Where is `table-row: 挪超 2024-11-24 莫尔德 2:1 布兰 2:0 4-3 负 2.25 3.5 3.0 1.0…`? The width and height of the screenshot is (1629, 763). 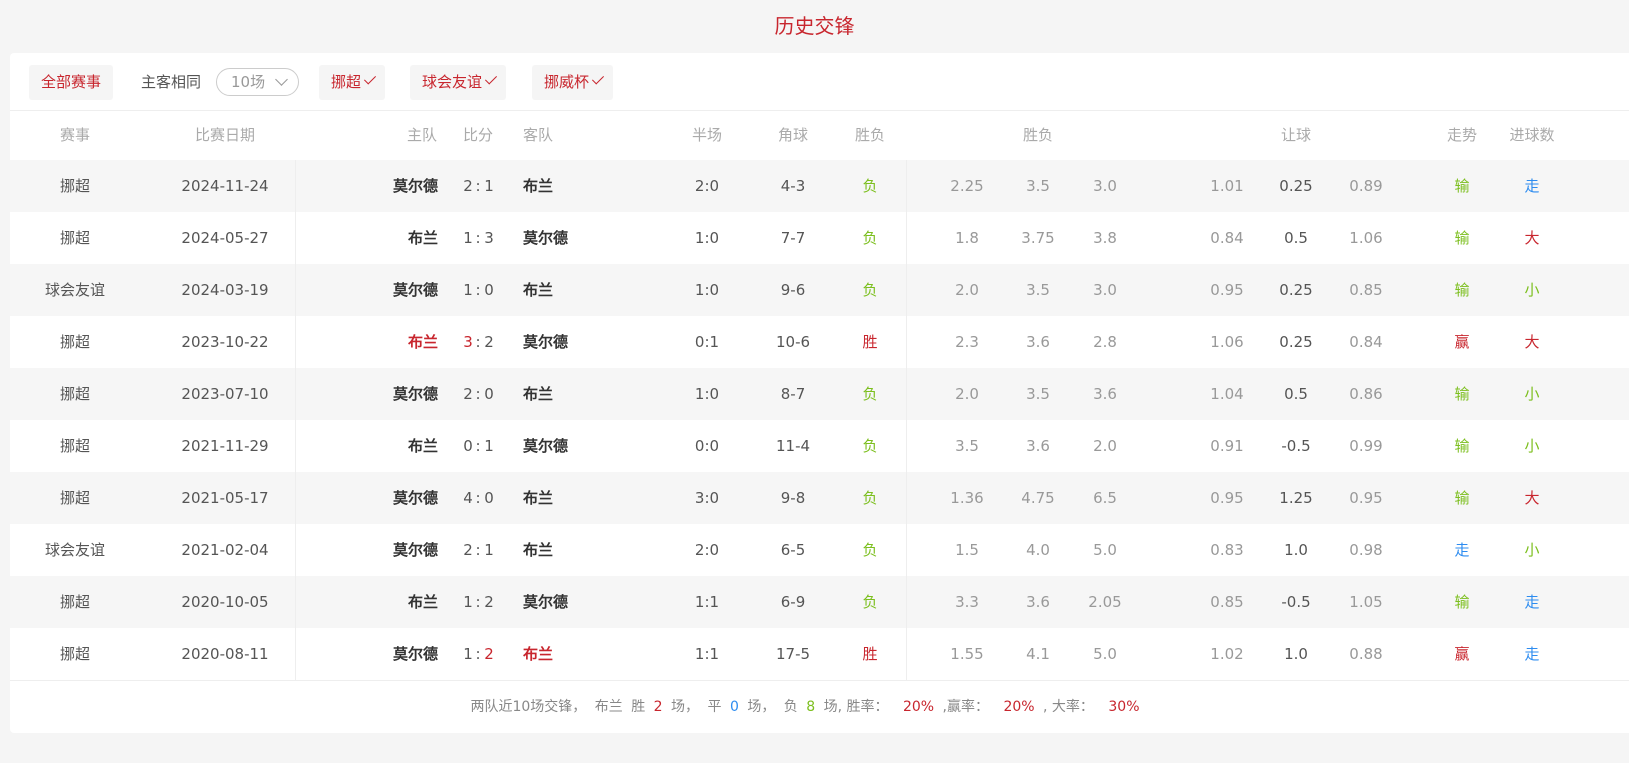 table-row: 挪超 2024-11-24 莫尔德 2:1 布兰 2:0 4-3 负 2.25 3.5 3.0 1.0… is located at coordinates (819, 186).